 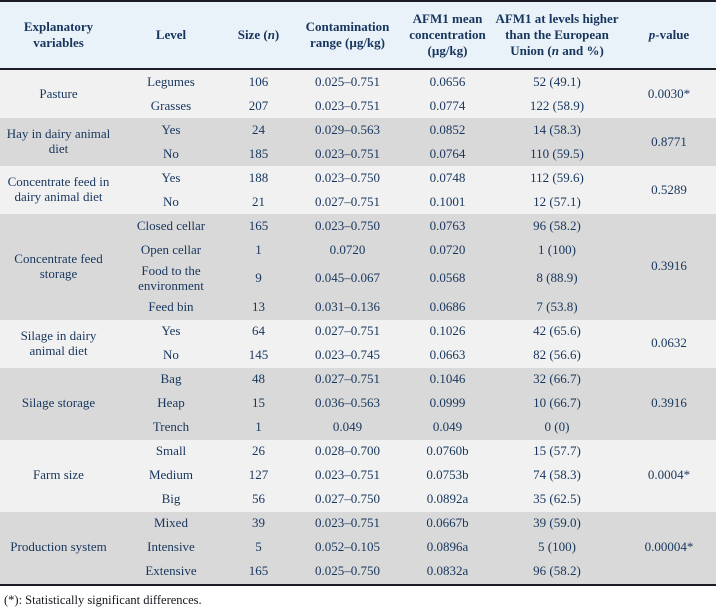 I want to click on mean-cell: 0.0720, so click(x=447, y=250).